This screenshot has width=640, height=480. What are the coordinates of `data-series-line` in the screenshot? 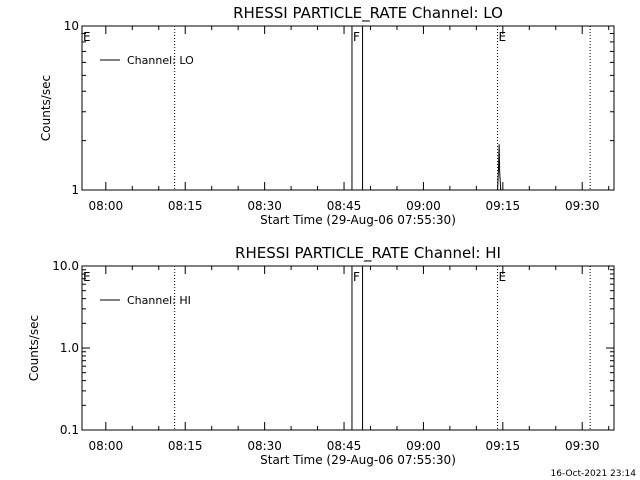 It's located at (499, 167).